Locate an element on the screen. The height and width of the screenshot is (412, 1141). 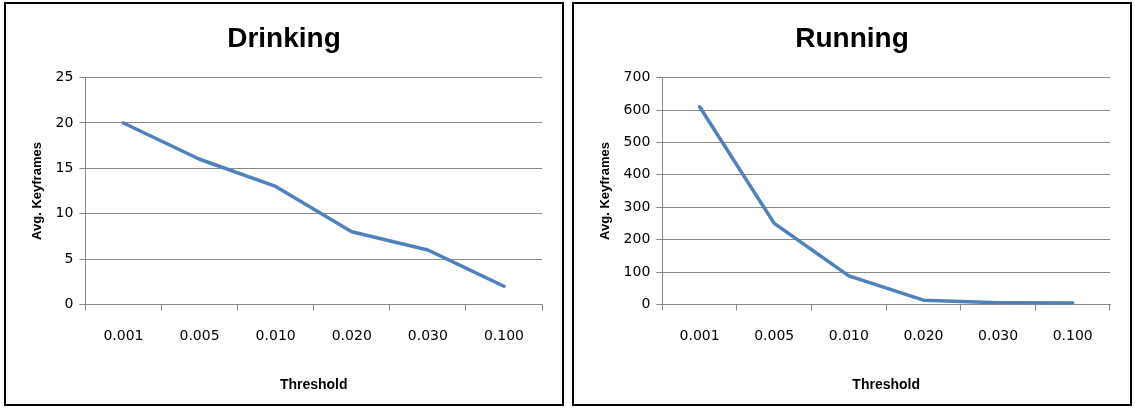
y-tick-label: 5 is located at coordinates (69, 257).